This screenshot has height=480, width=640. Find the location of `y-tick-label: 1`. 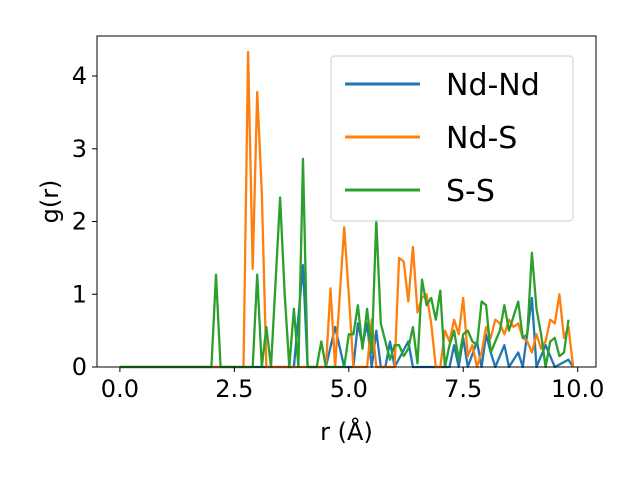

y-tick-label: 1 is located at coordinates (79, 294).